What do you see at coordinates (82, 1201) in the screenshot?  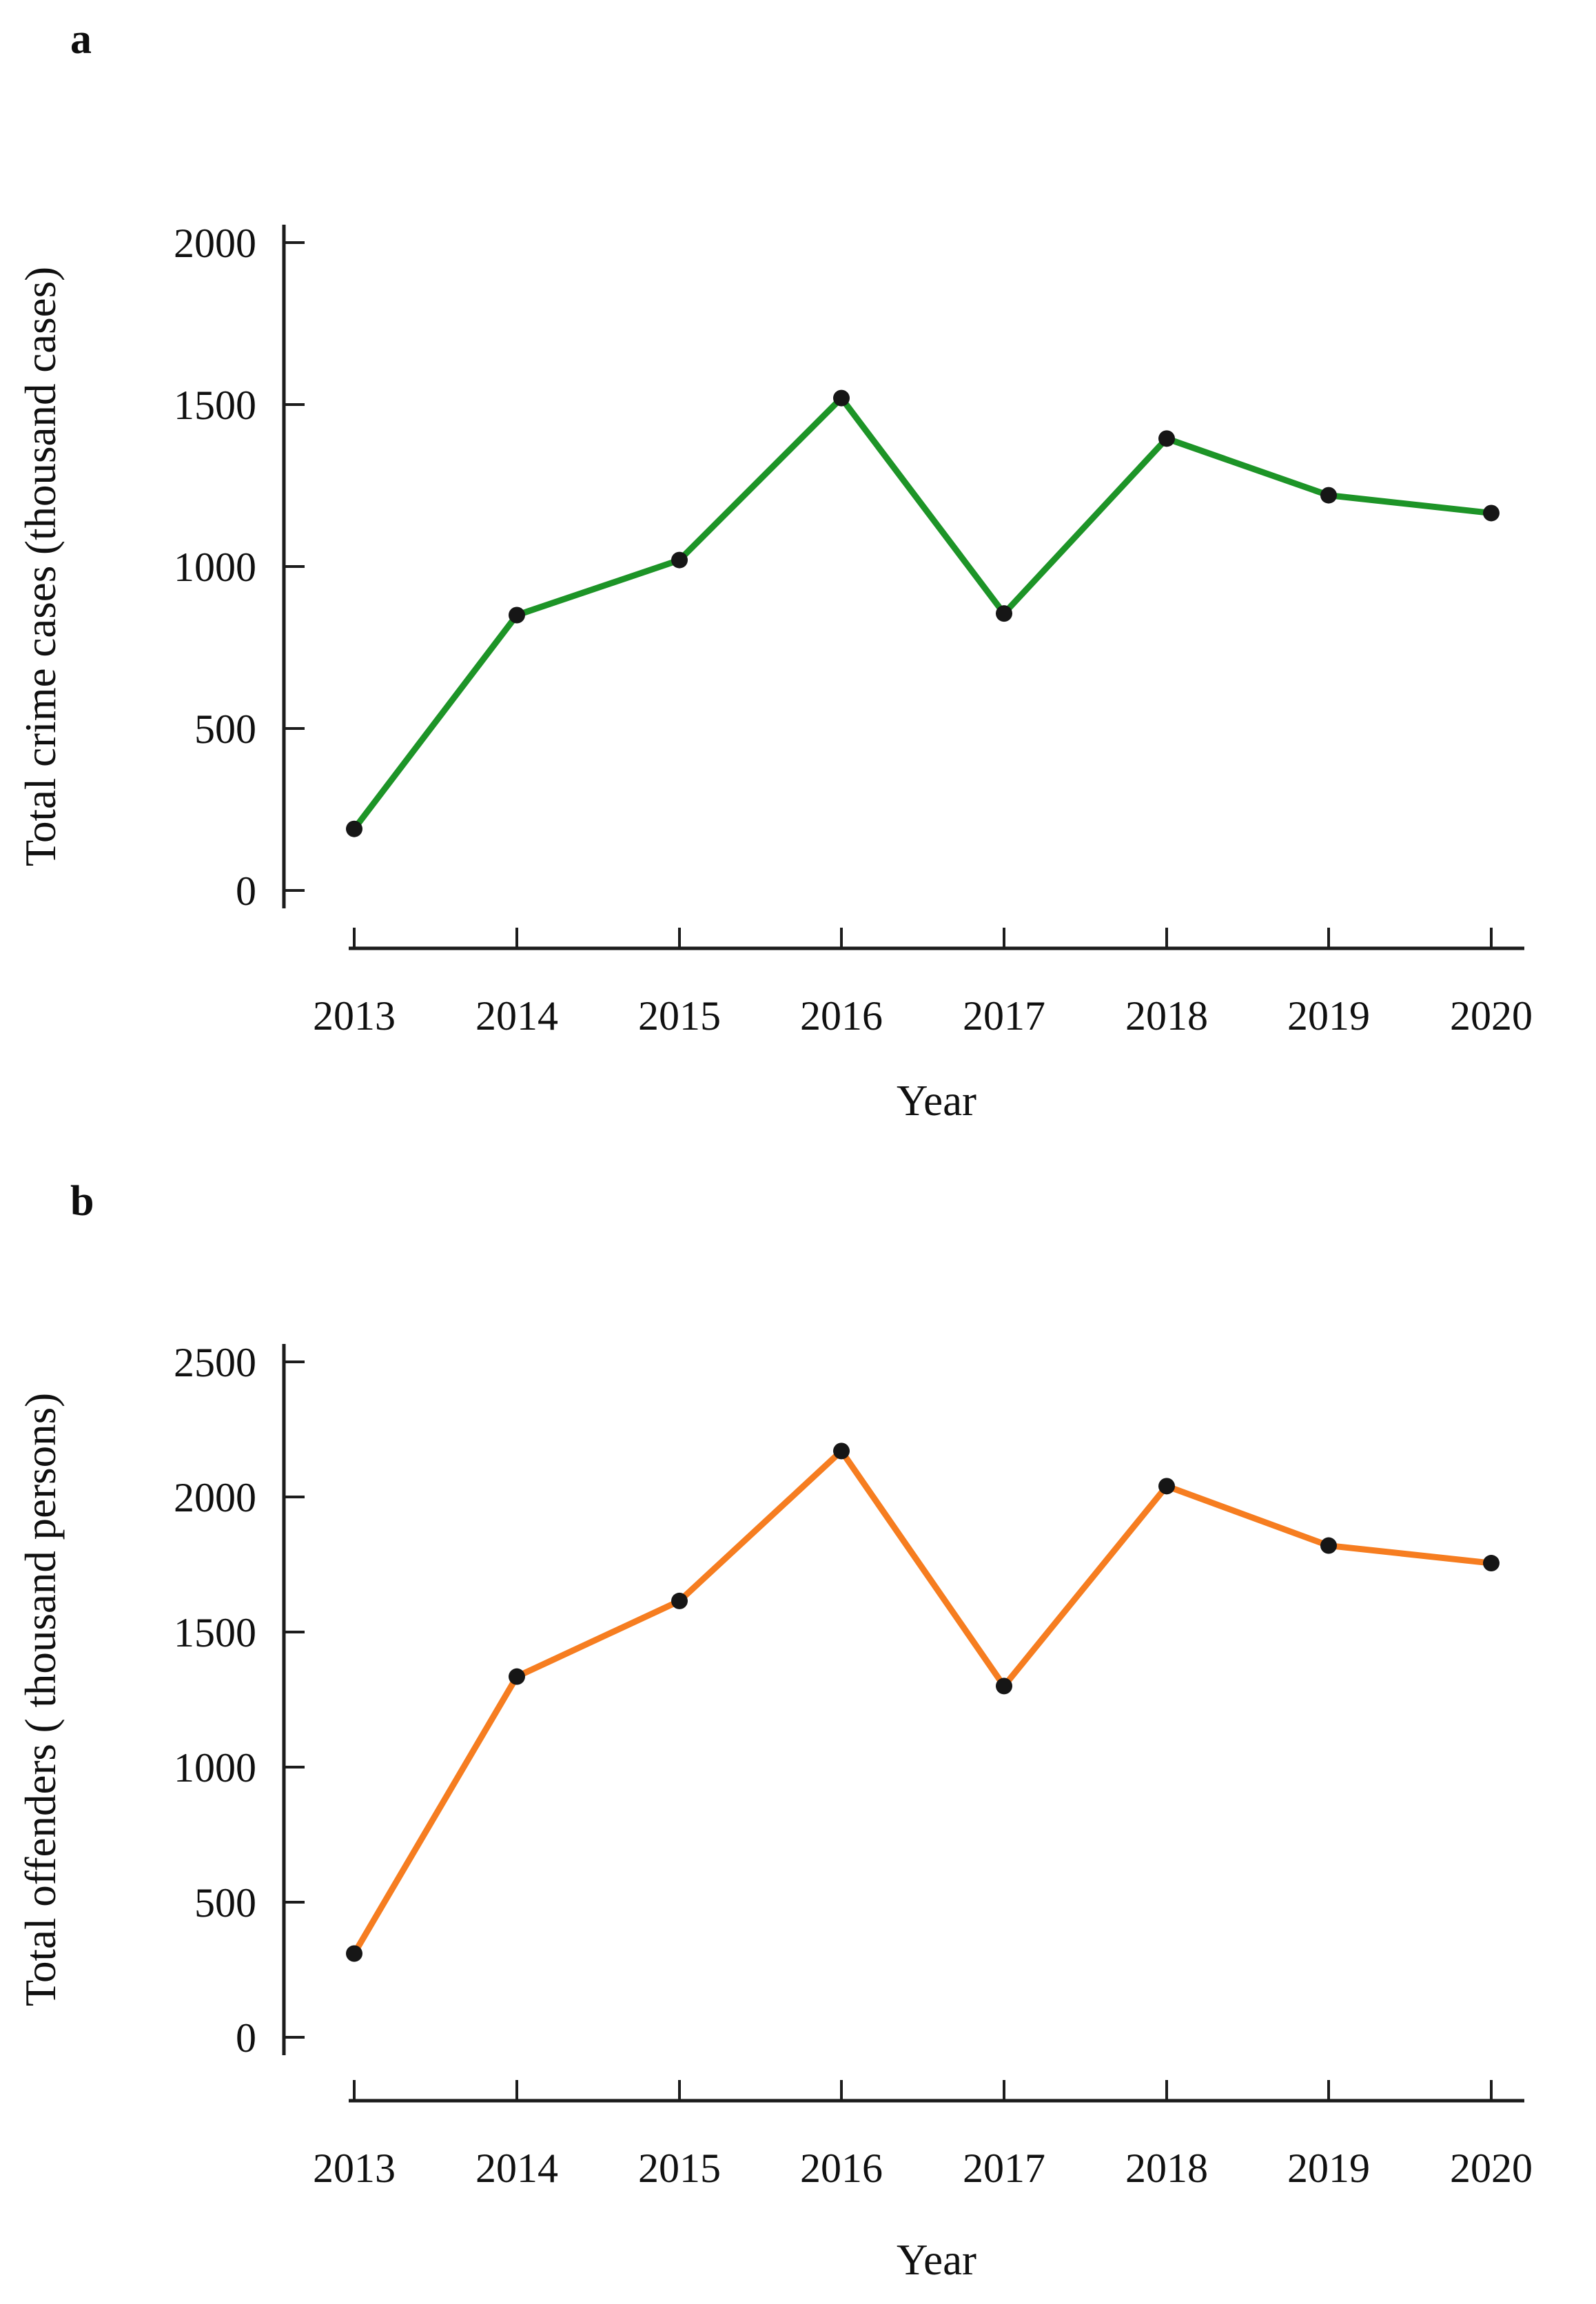 I see `panel-b-label: b` at bounding box center [82, 1201].